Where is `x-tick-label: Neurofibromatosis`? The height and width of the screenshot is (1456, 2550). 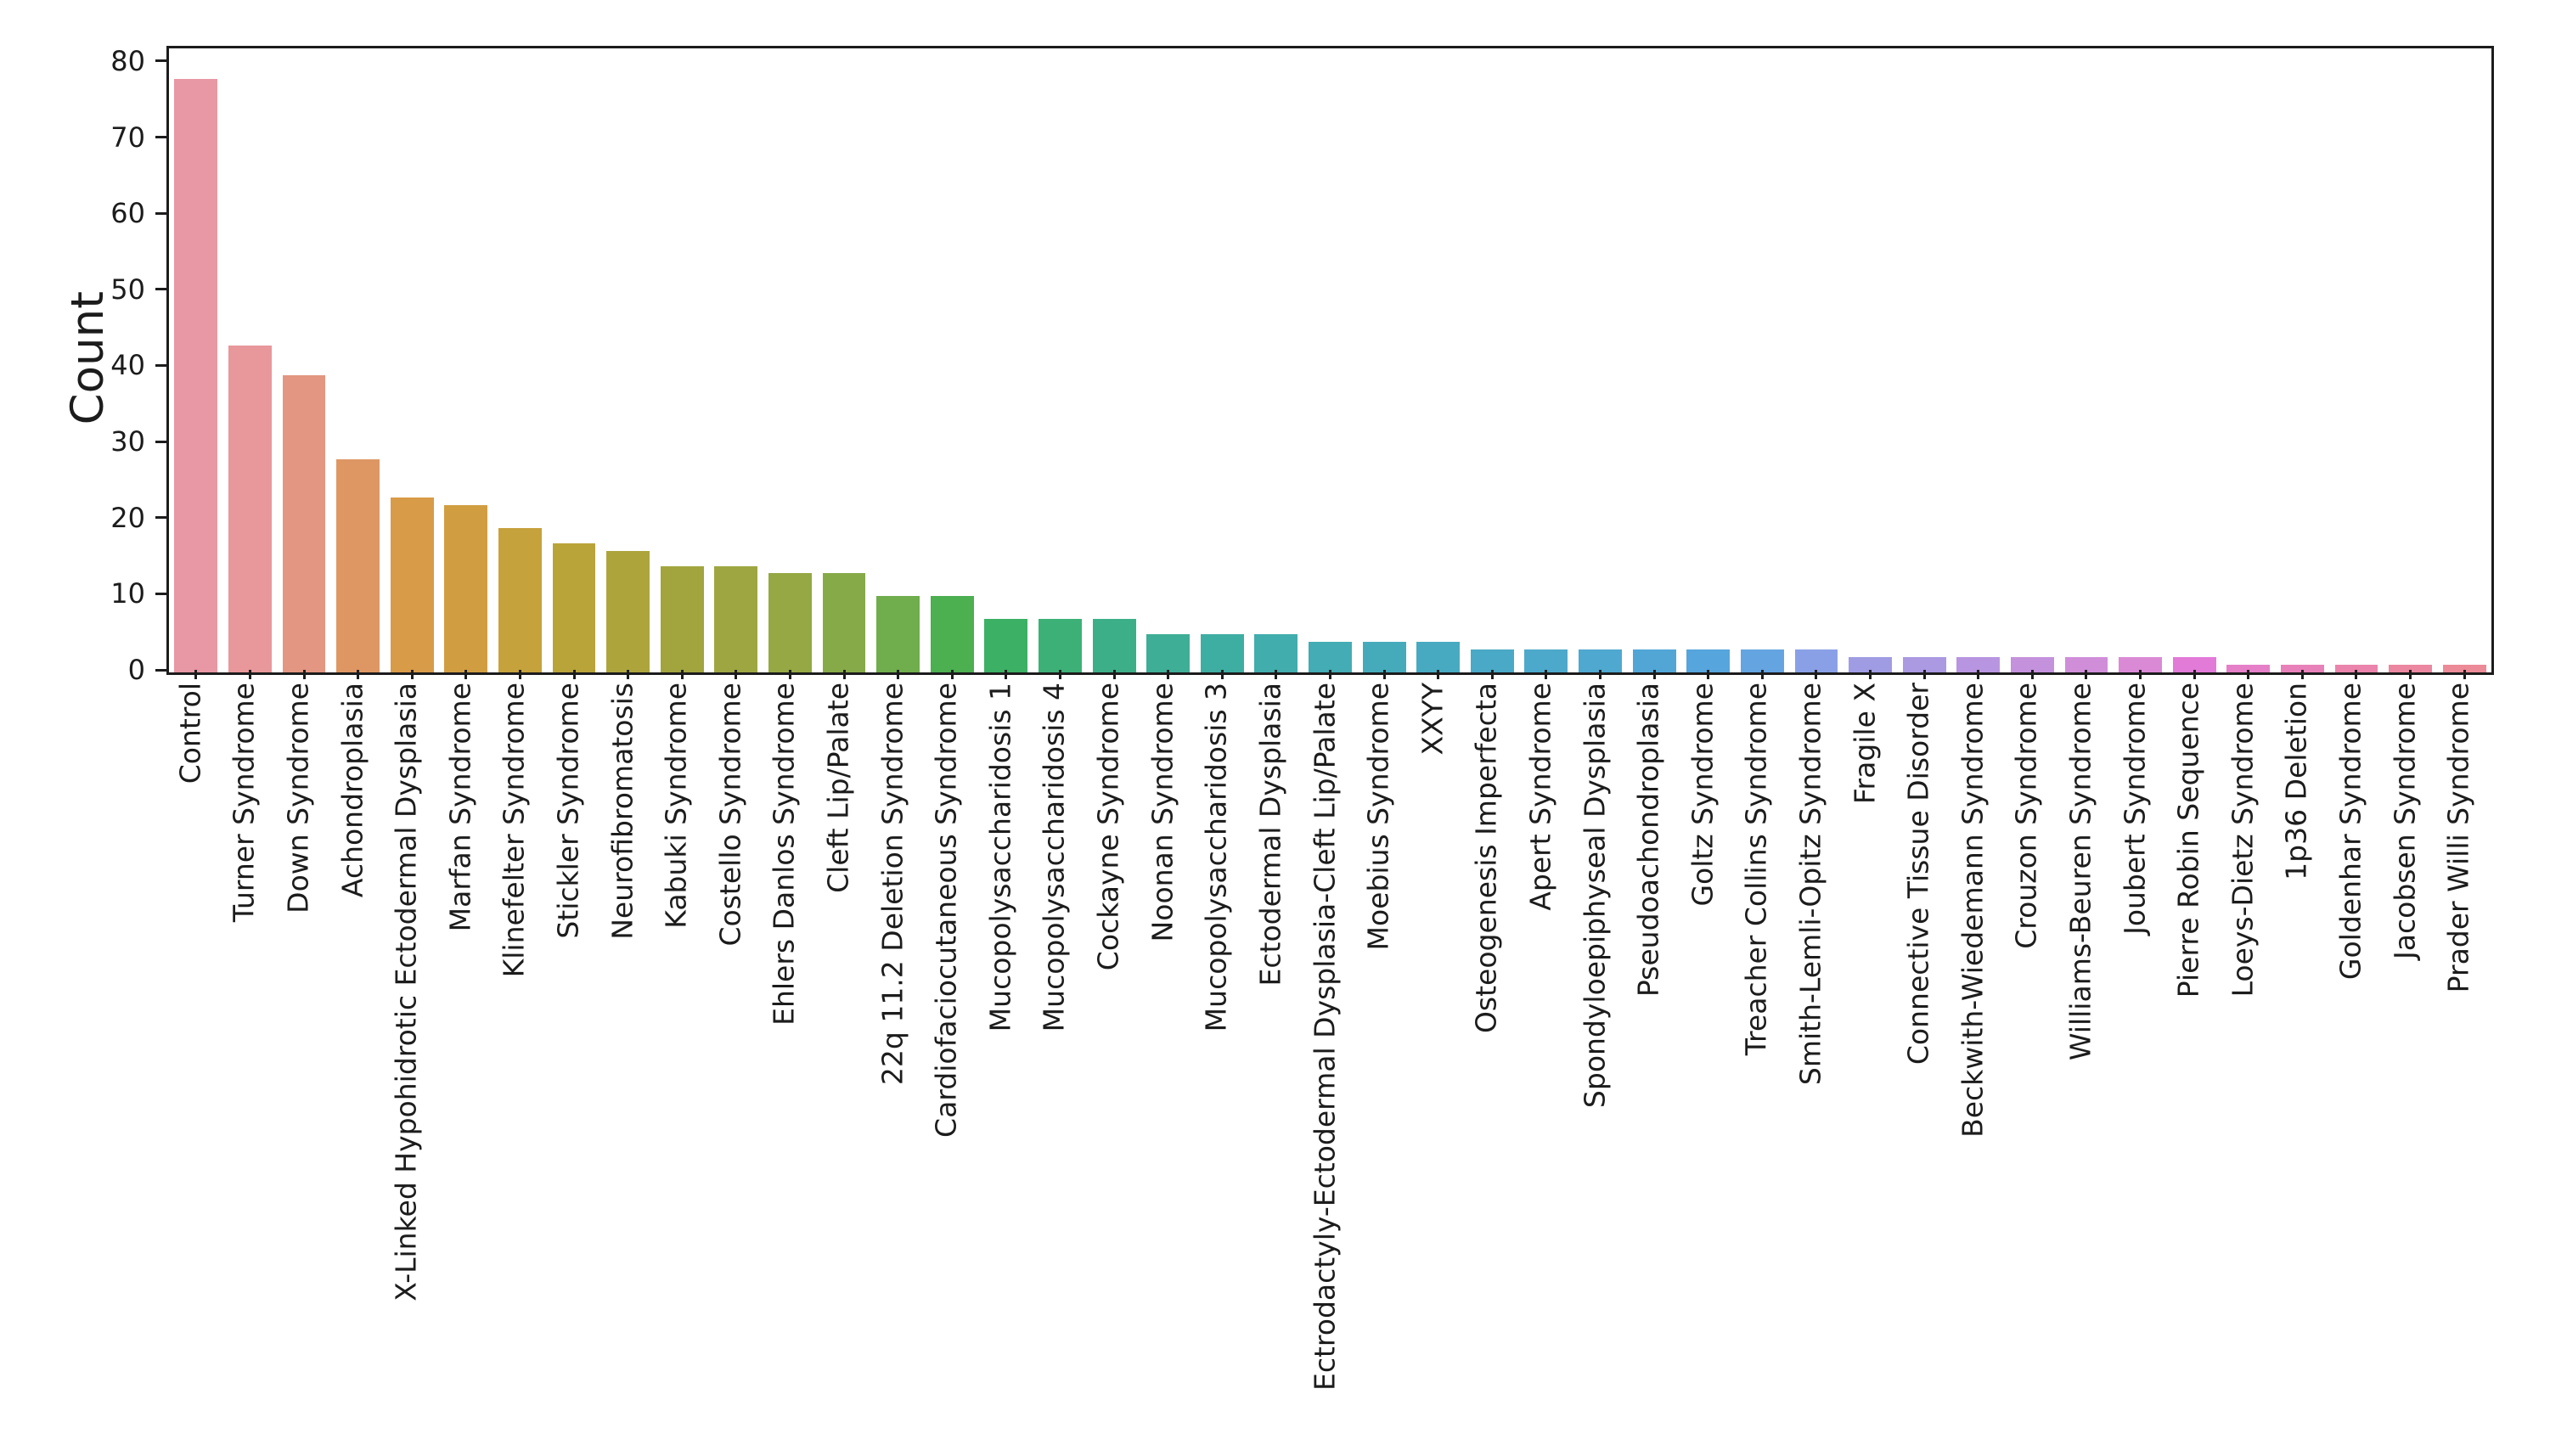
x-tick-label: Neurofibromatosis is located at coordinates (622, 811).